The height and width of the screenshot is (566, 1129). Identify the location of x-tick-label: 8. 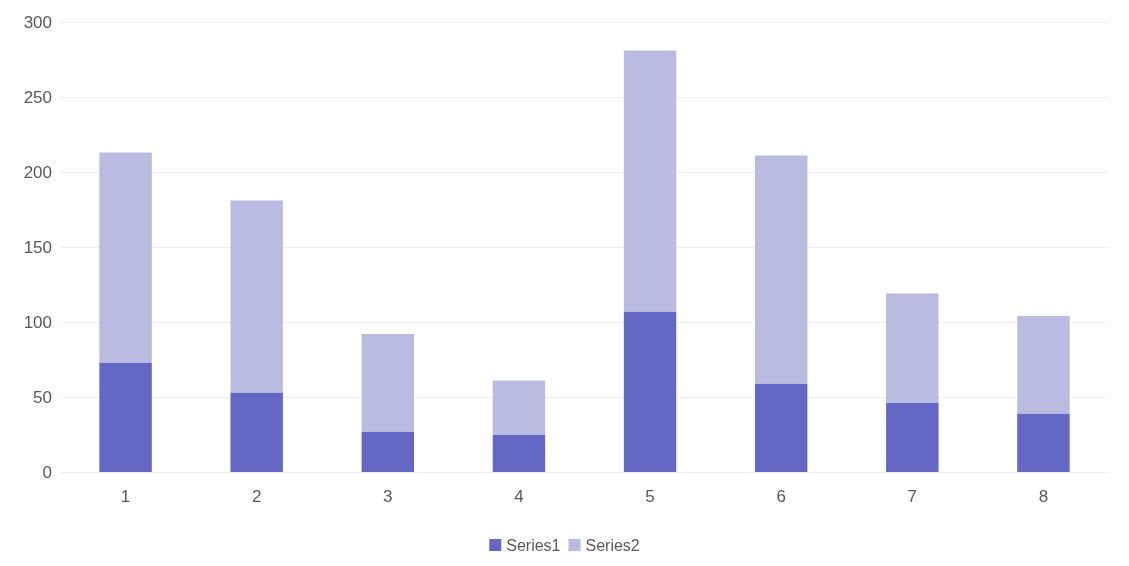
(1043, 496).